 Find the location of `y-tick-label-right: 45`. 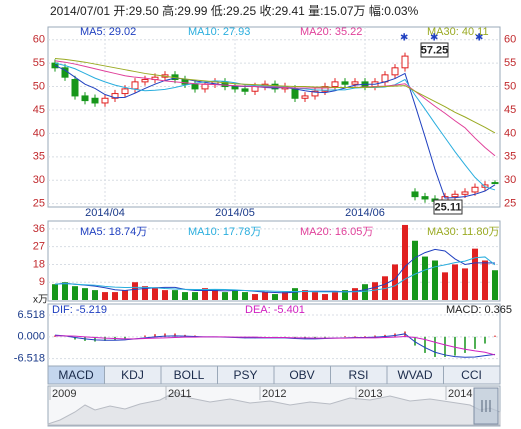

y-tick-label-right: 45 is located at coordinates (510, 110).